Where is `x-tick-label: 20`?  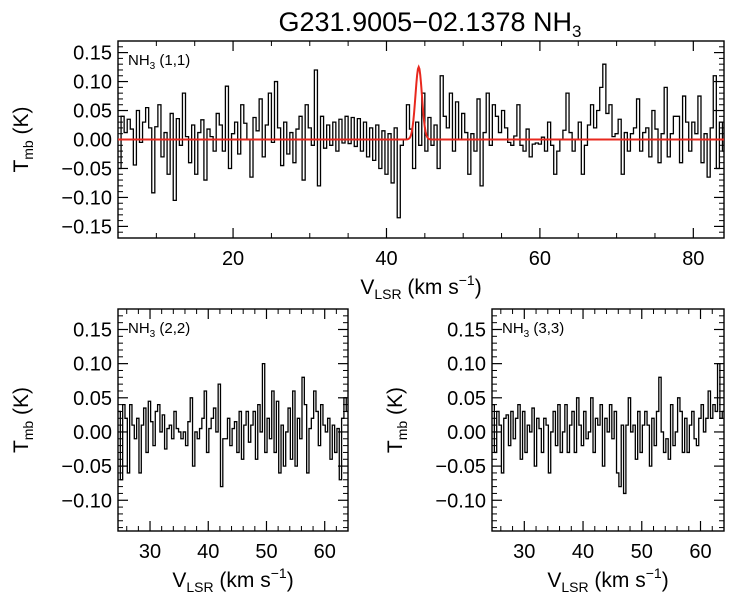
x-tick-label: 20 is located at coordinates (233, 259).